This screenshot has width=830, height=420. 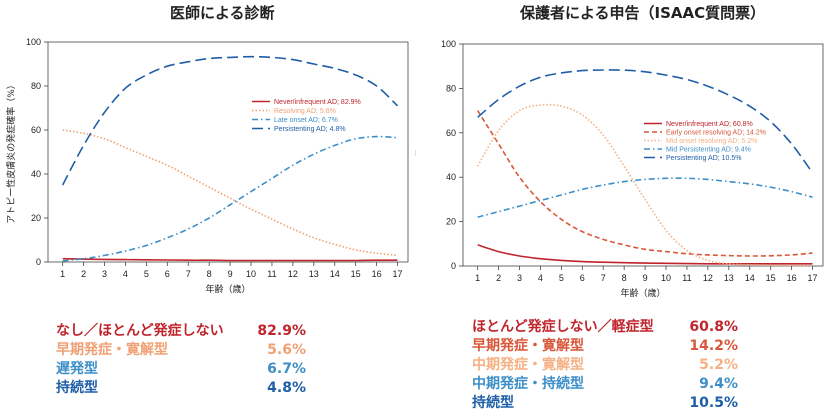 What do you see at coordinates (415, 153) in the screenshot?
I see `panel-divider` at bounding box center [415, 153].